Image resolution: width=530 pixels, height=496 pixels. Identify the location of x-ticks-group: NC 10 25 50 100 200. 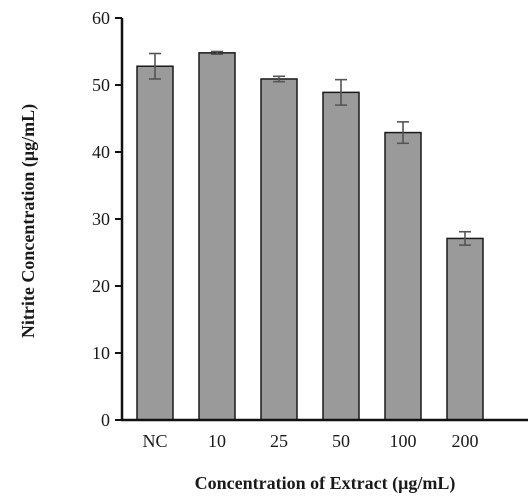
(310, 441).